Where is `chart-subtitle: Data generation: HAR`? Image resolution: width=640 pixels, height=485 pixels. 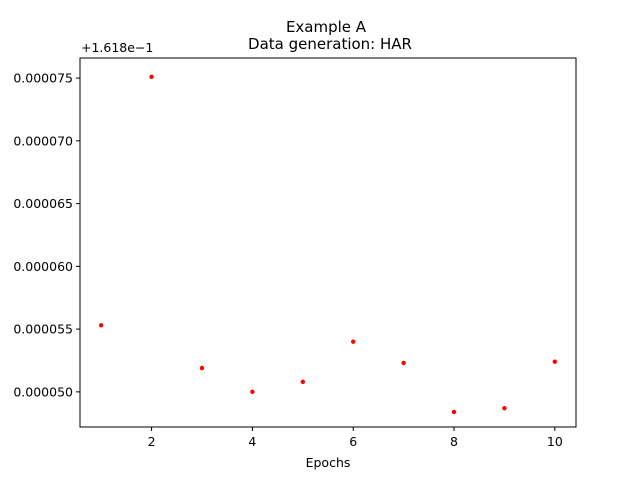
chart-subtitle: Data generation: HAR is located at coordinates (330, 44).